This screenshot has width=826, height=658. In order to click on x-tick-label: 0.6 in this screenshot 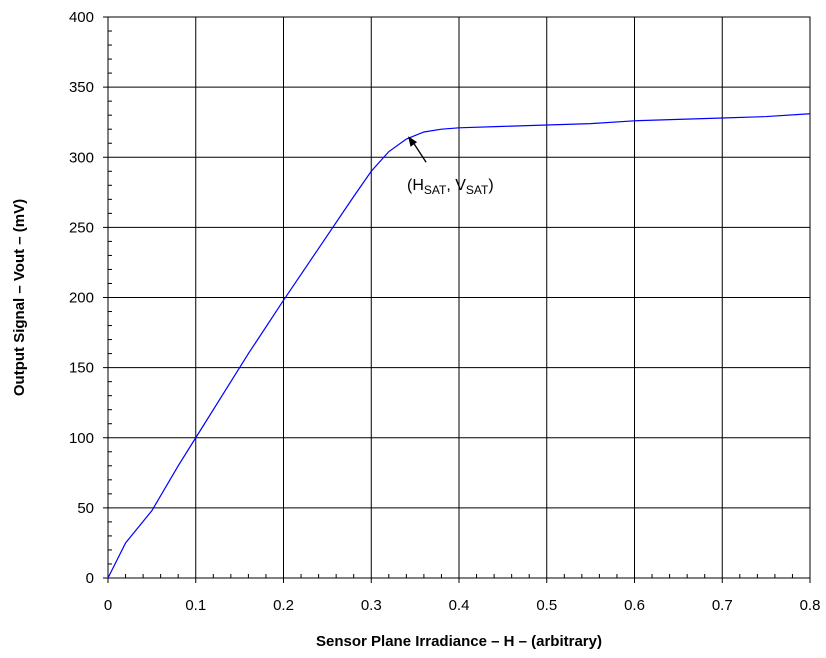, I will do `click(634, 605)`.